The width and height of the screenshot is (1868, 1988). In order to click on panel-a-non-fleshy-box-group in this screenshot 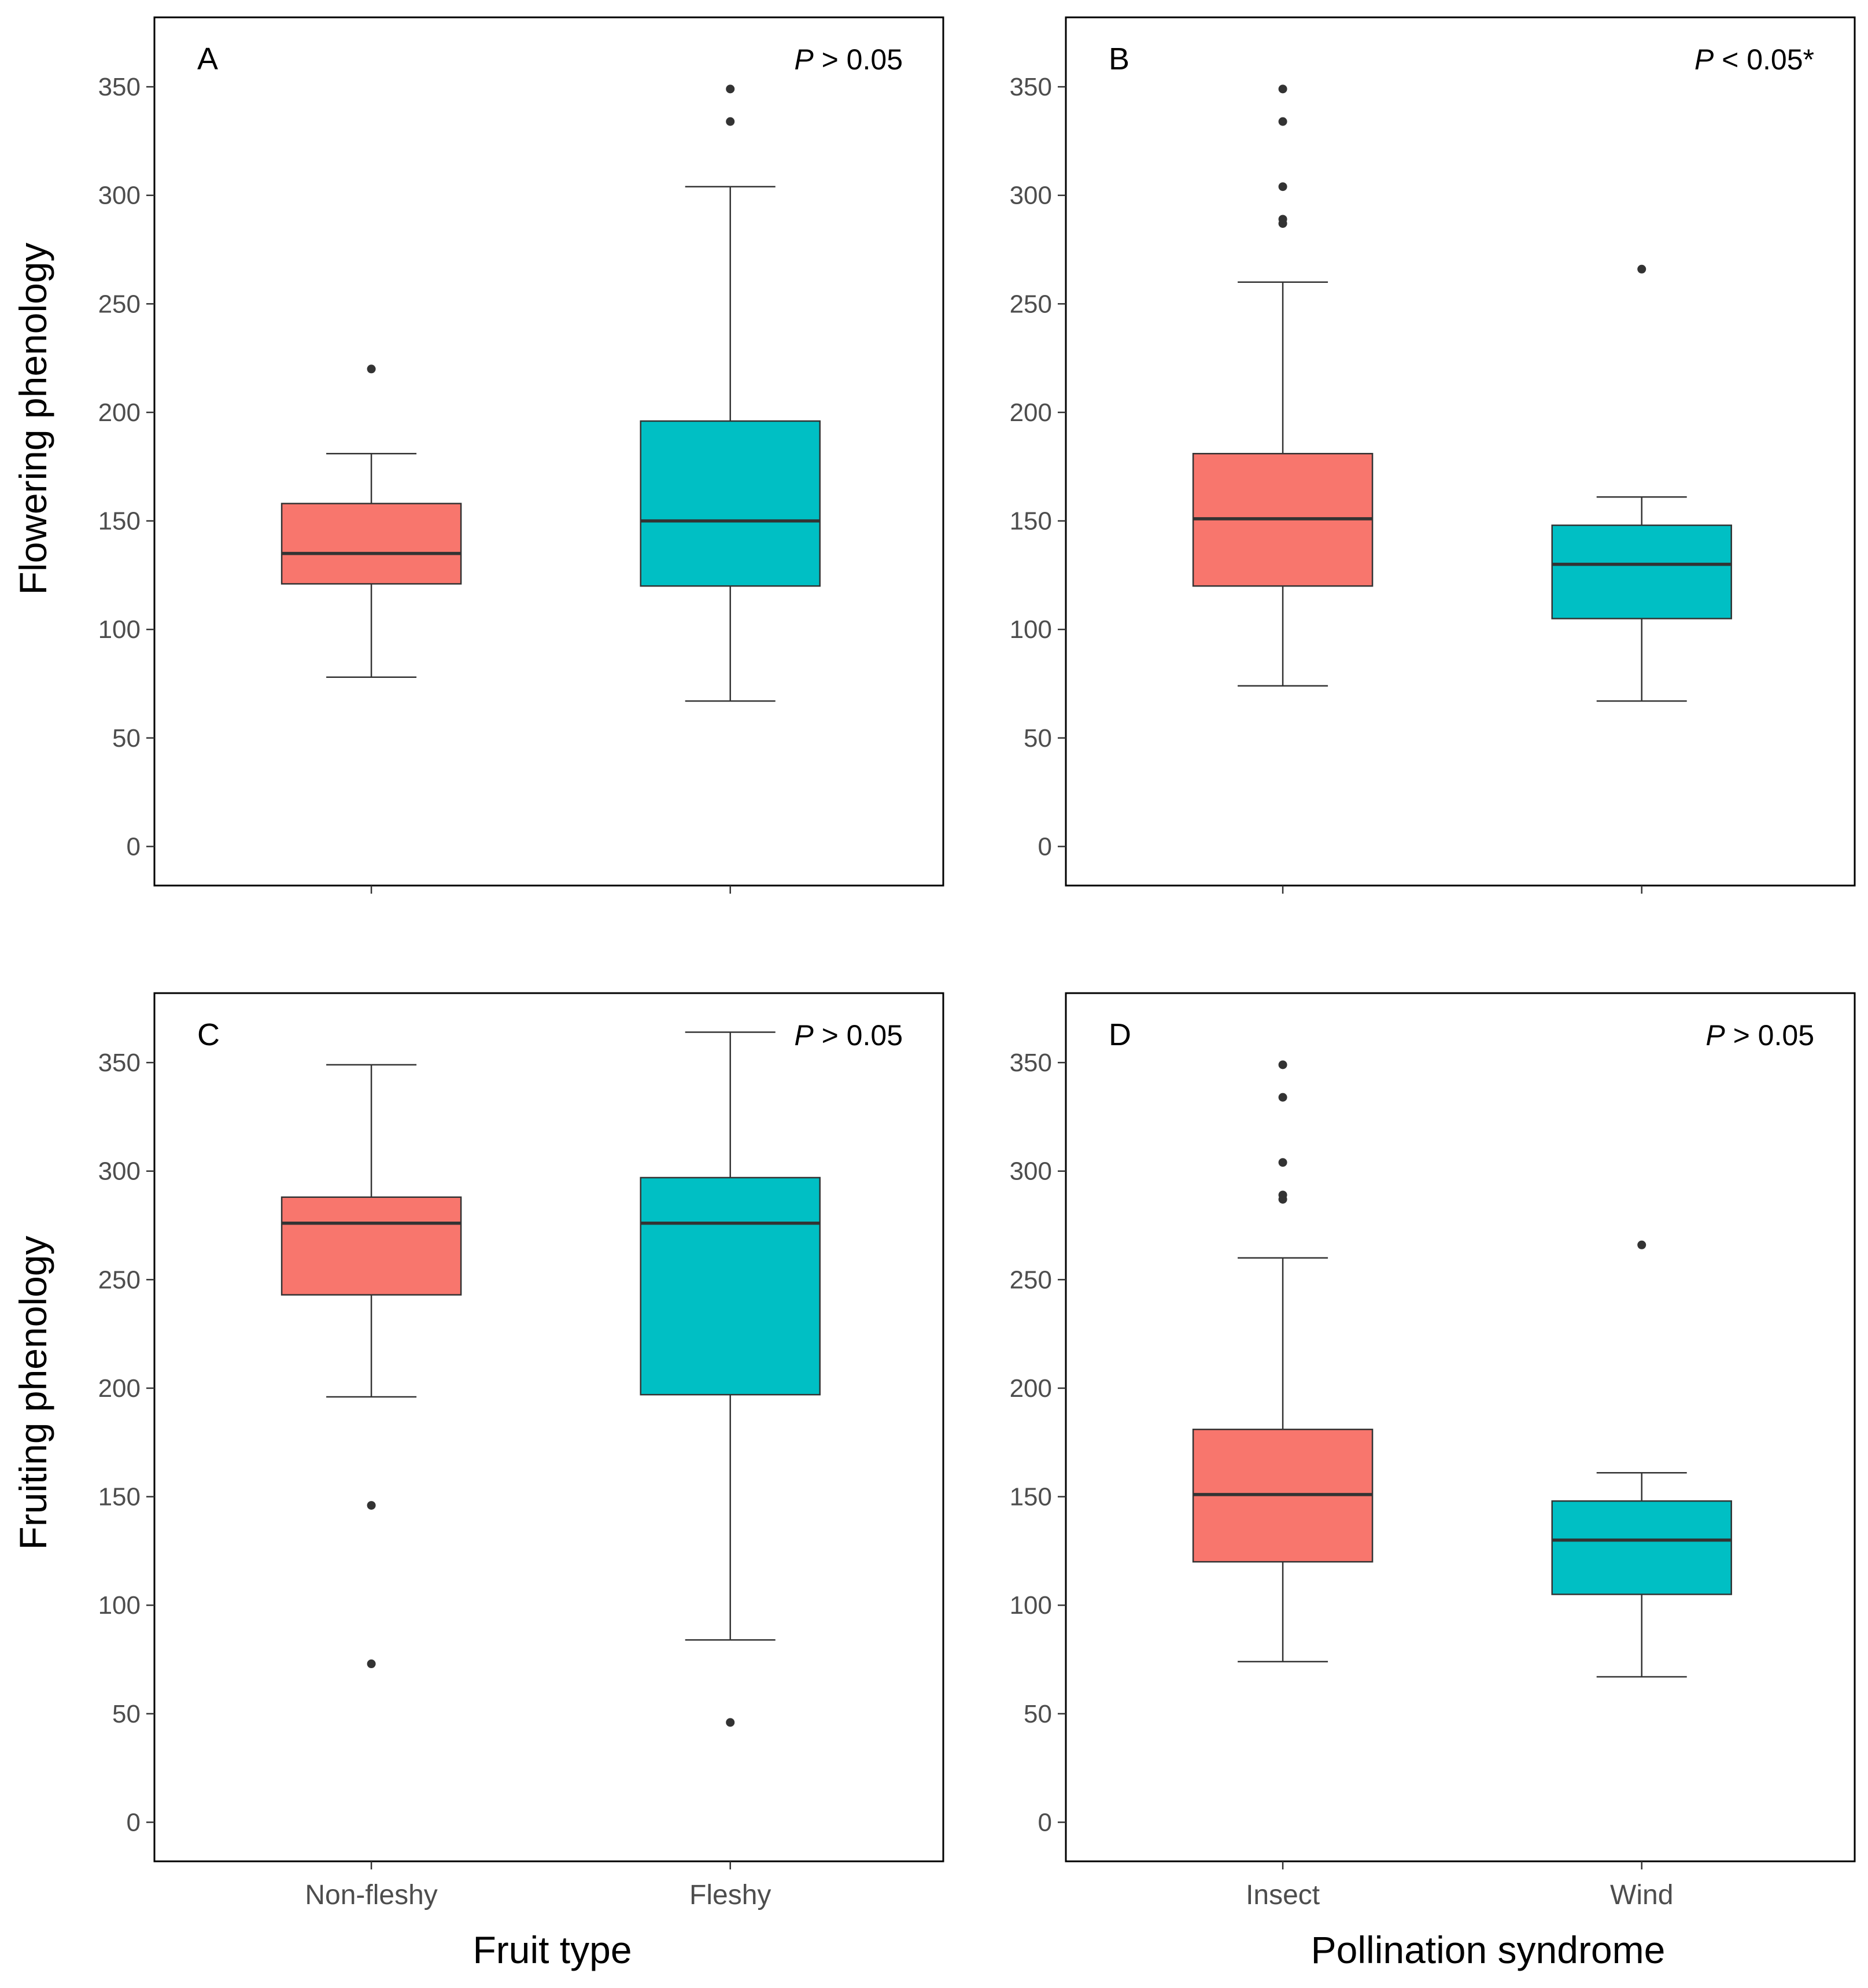, I will do `click(371, 521)`.